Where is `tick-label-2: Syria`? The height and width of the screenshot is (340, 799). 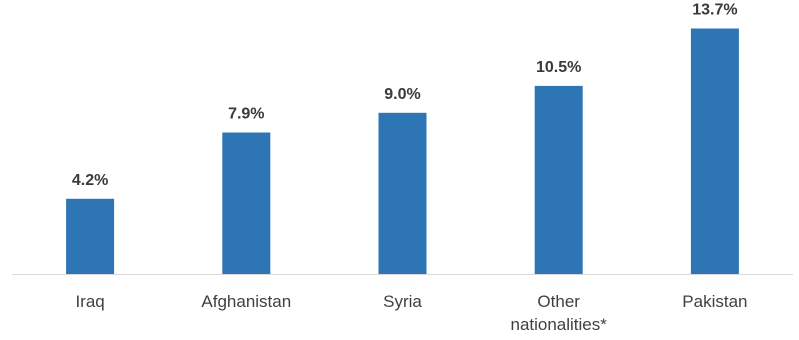 tick-label-2: Syria is located at coordinates (402, 301).